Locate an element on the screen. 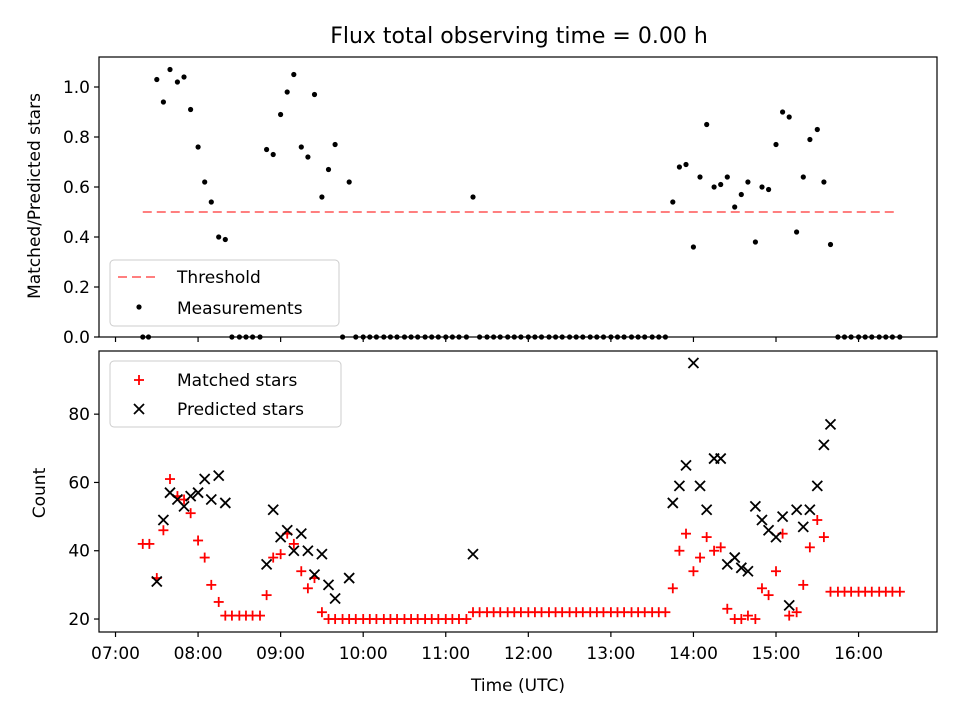 The width and height of the screenshot is (960, 724). bottom-xtick-label: 07:00 is located at coordinates (115, 654).